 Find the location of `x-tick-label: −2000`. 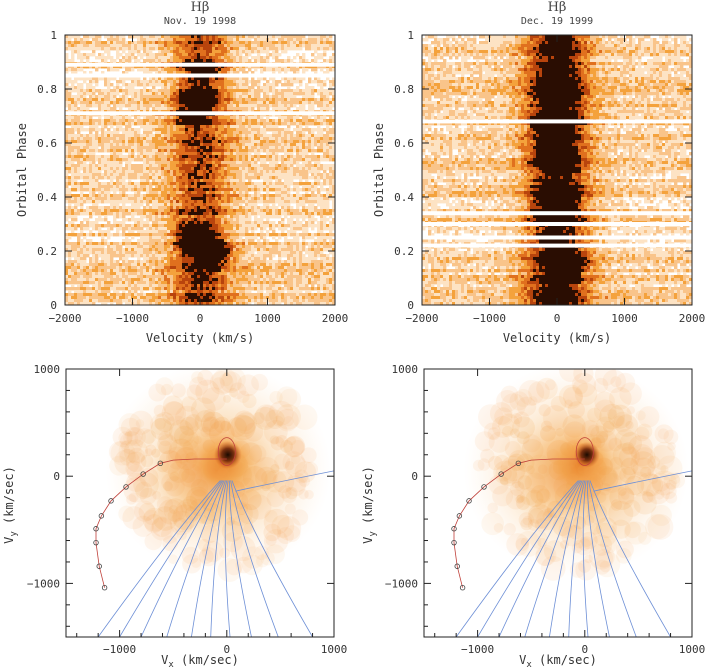

x-tick-label: −2000 is located at coordinates (421, 318).